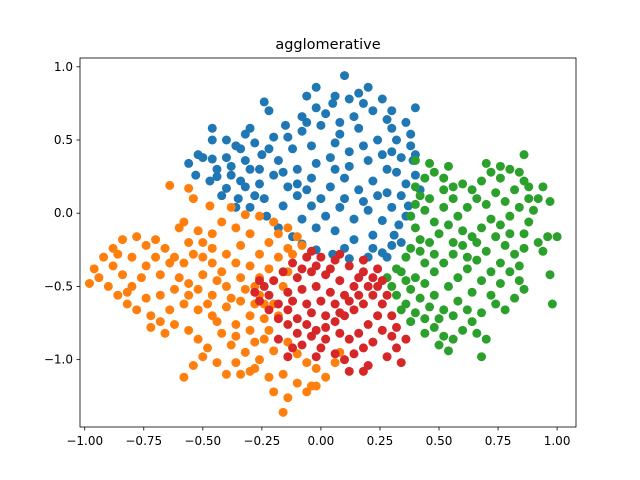 This screenshot has height=480, width=640. I want to click on y-tick-label: −1.0, so click(58, 360).